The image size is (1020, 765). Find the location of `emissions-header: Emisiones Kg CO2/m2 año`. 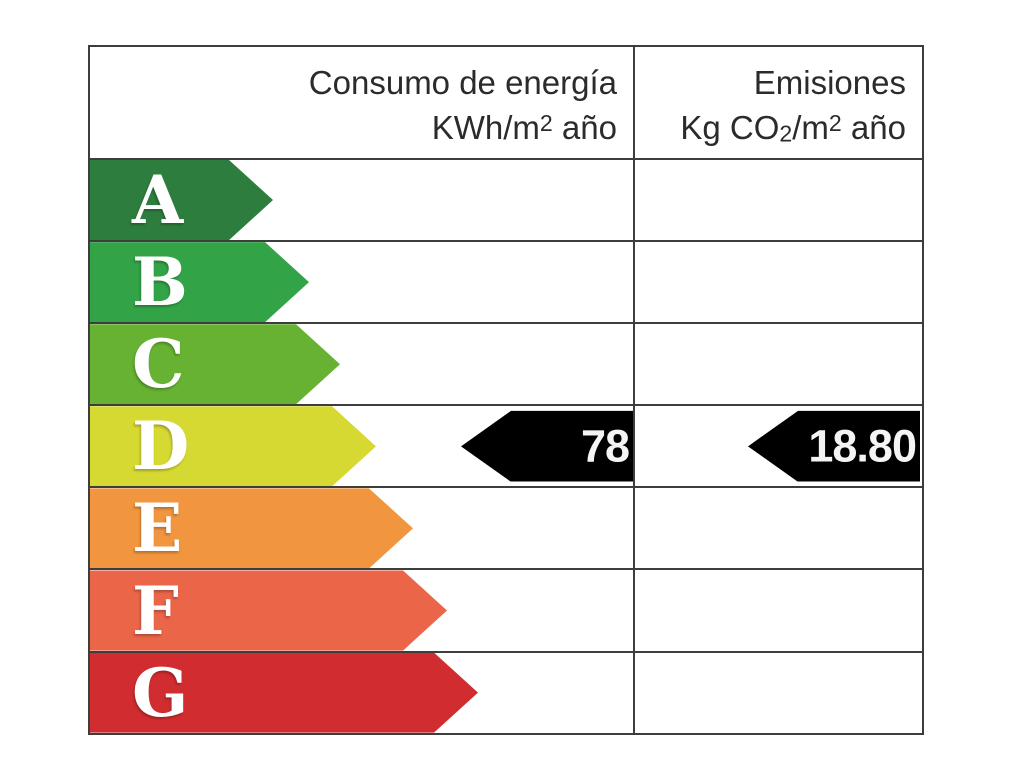

emissions-header: Emisiones Kg CO2/m2 año is located at coordinates (777, 102).